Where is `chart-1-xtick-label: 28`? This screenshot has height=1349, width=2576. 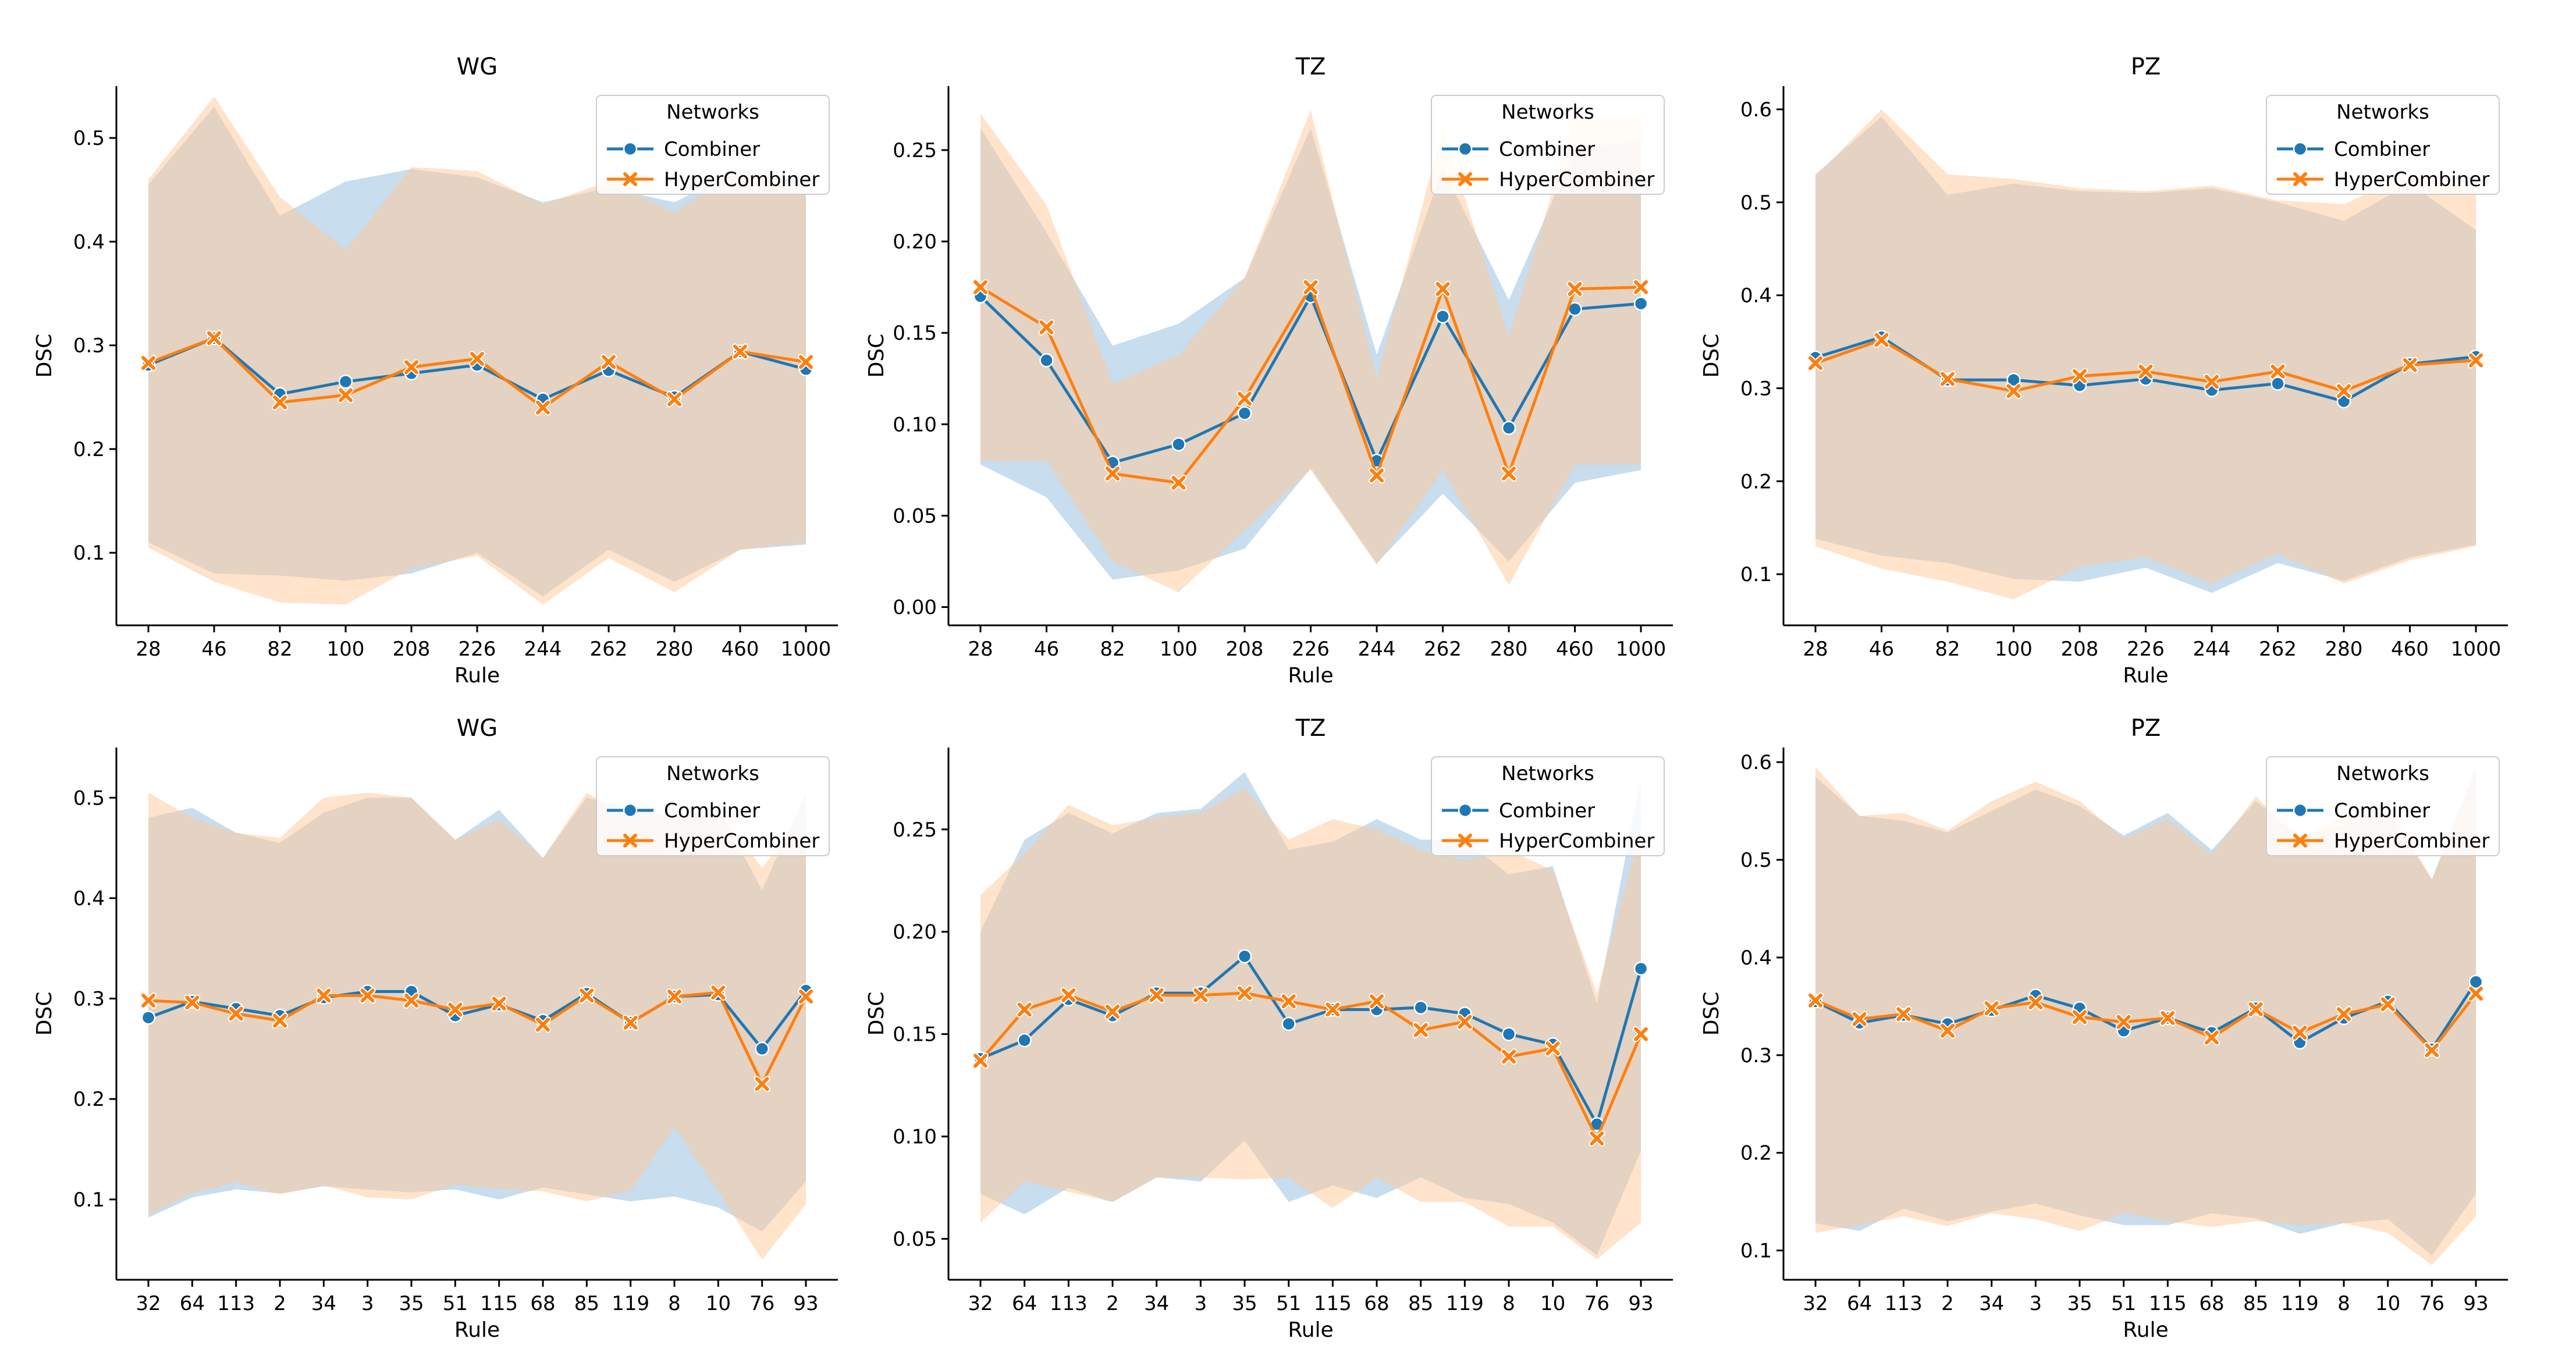
chart-1-xtick-label: 28 is located at coordinates (980, 649).